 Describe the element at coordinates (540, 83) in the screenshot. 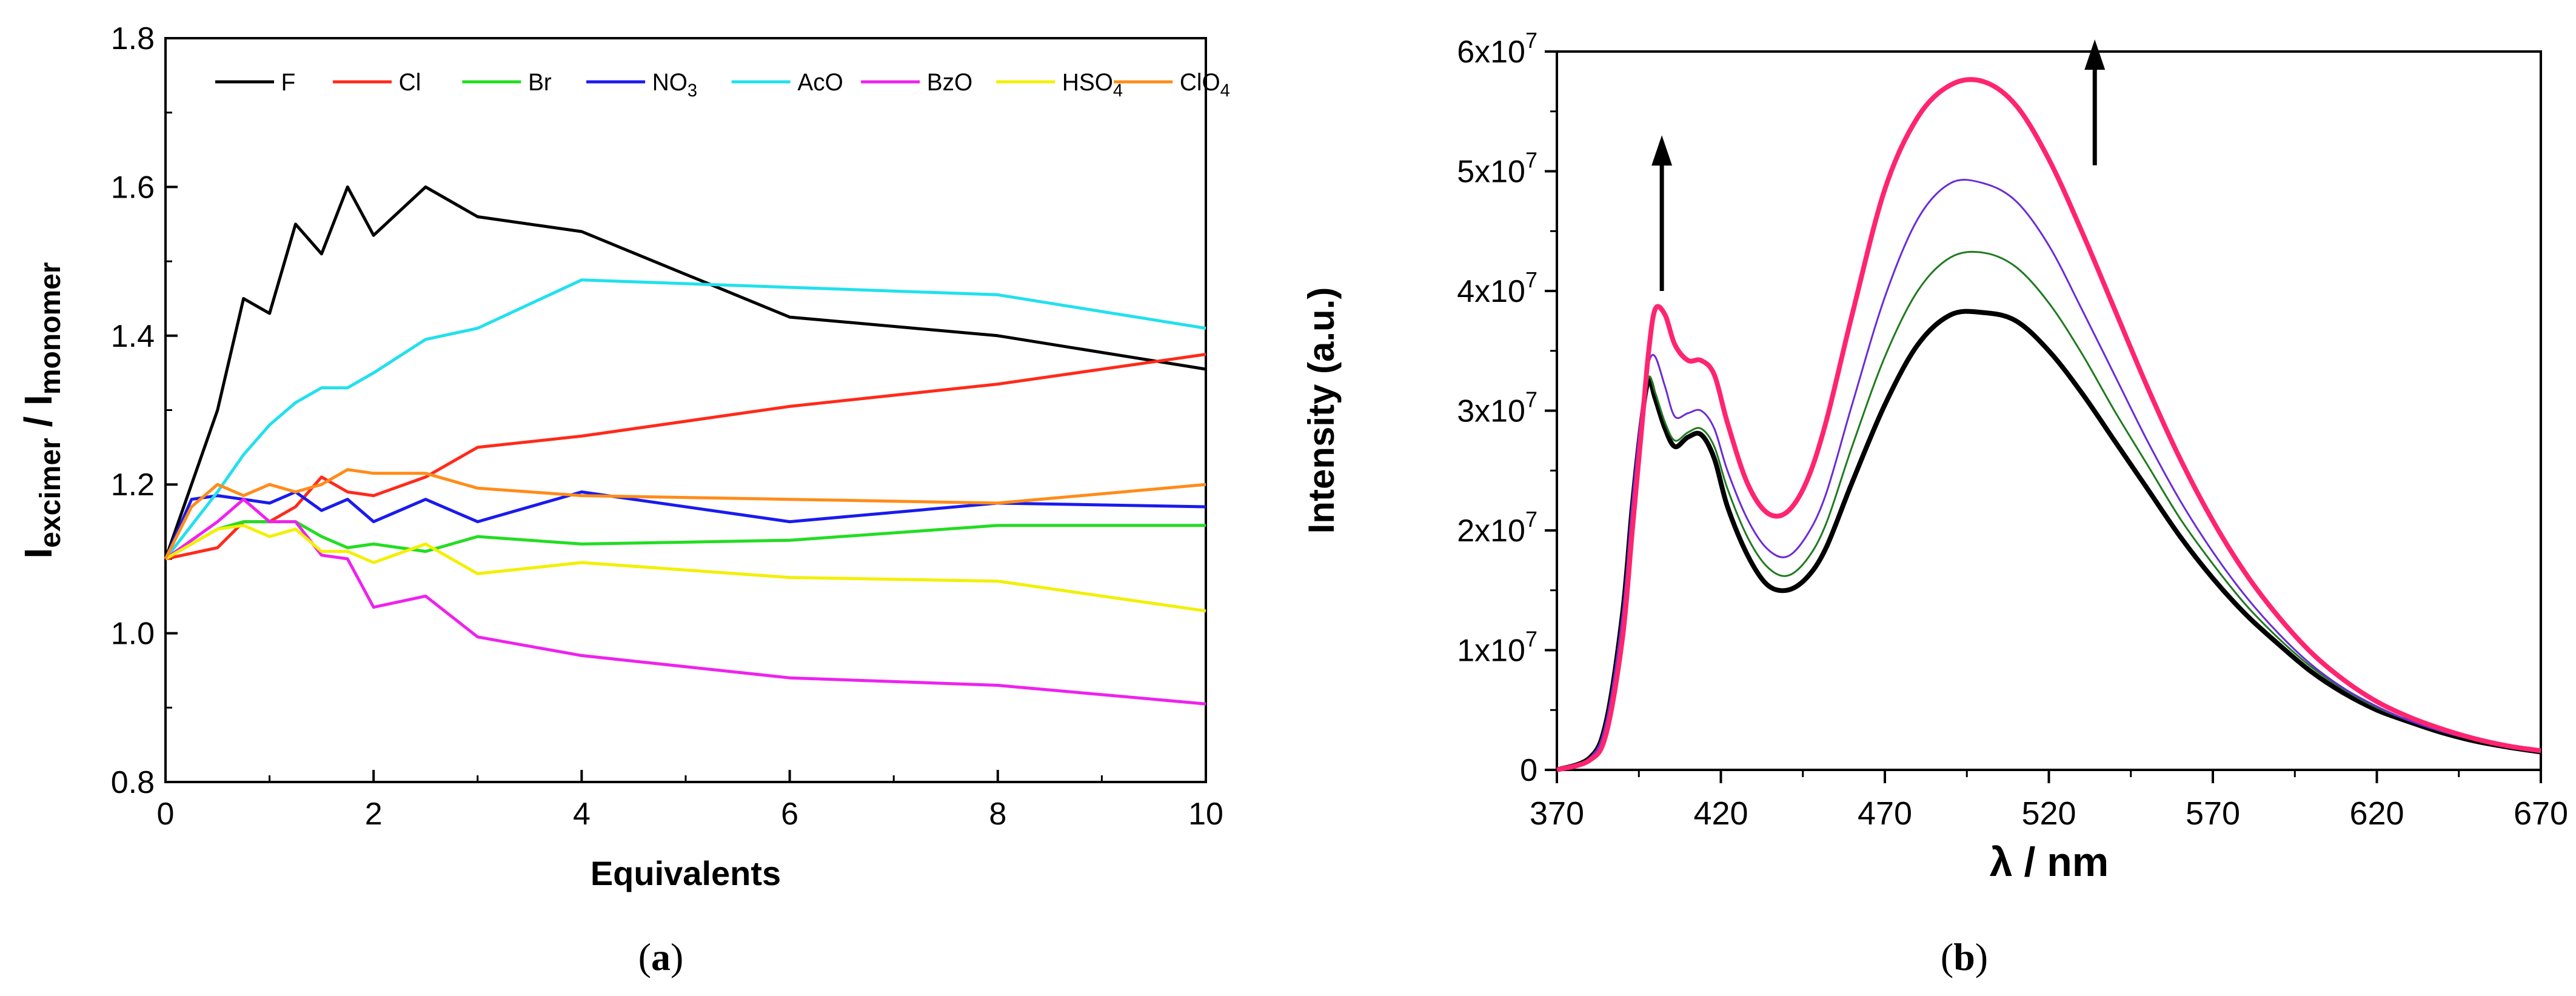

I see `a-legend-label: Br` at that location.